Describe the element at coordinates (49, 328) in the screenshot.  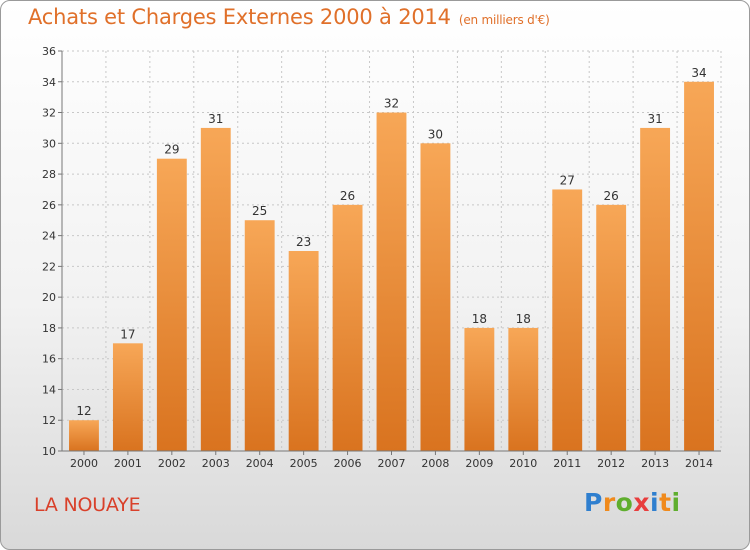
I see `y-tick-label: 18` at that location.